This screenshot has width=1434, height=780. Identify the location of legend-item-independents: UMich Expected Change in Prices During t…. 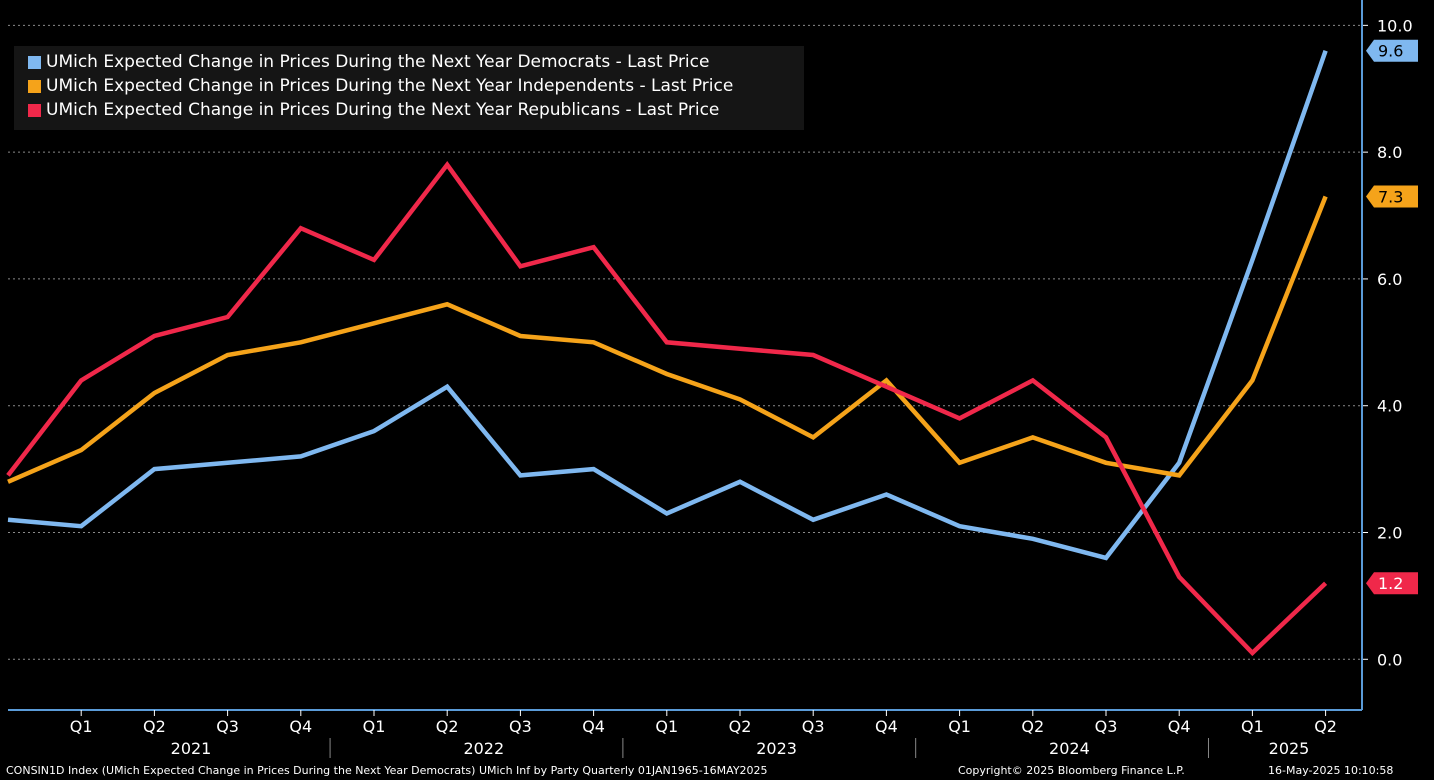
(409, 86).